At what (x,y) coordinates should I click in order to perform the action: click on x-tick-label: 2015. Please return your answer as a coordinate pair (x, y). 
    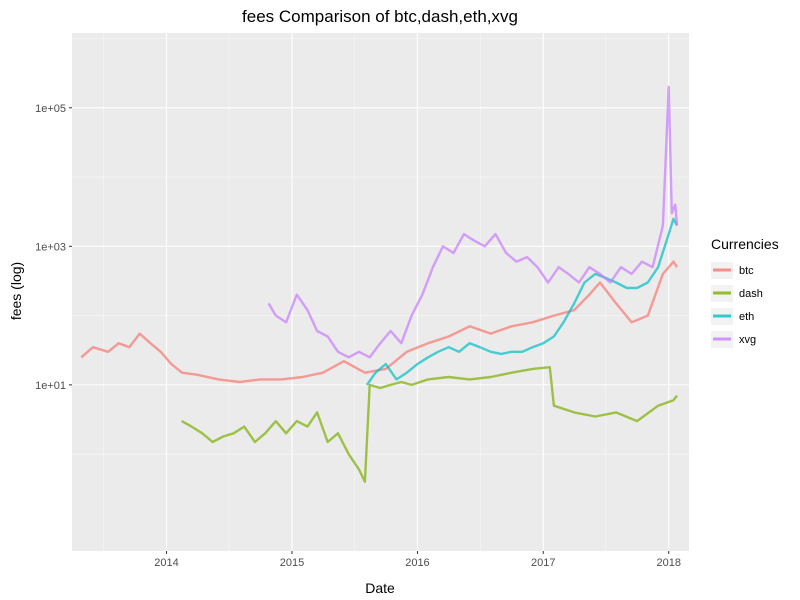
    Looking at the image, I should click on (292, 563).